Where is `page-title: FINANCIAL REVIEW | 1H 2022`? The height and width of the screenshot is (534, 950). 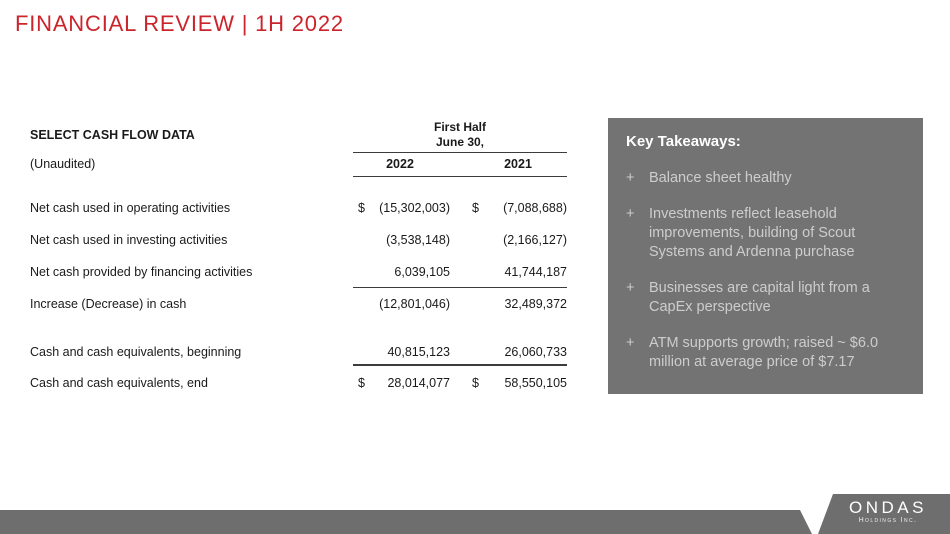 page-title: FINANCIAL REVIEW | 1H 2022 is located at coordinates (179, 23).